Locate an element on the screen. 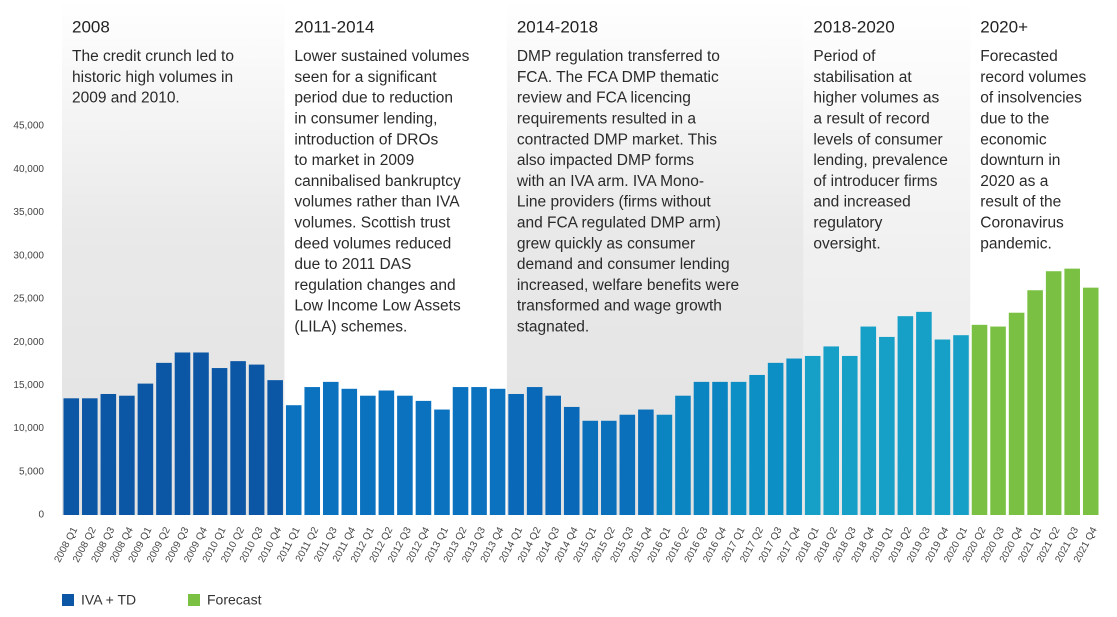 This screenshot has width=1117, height=617. annotation-text: to market in 2009 is located at coordinates (354, 160).